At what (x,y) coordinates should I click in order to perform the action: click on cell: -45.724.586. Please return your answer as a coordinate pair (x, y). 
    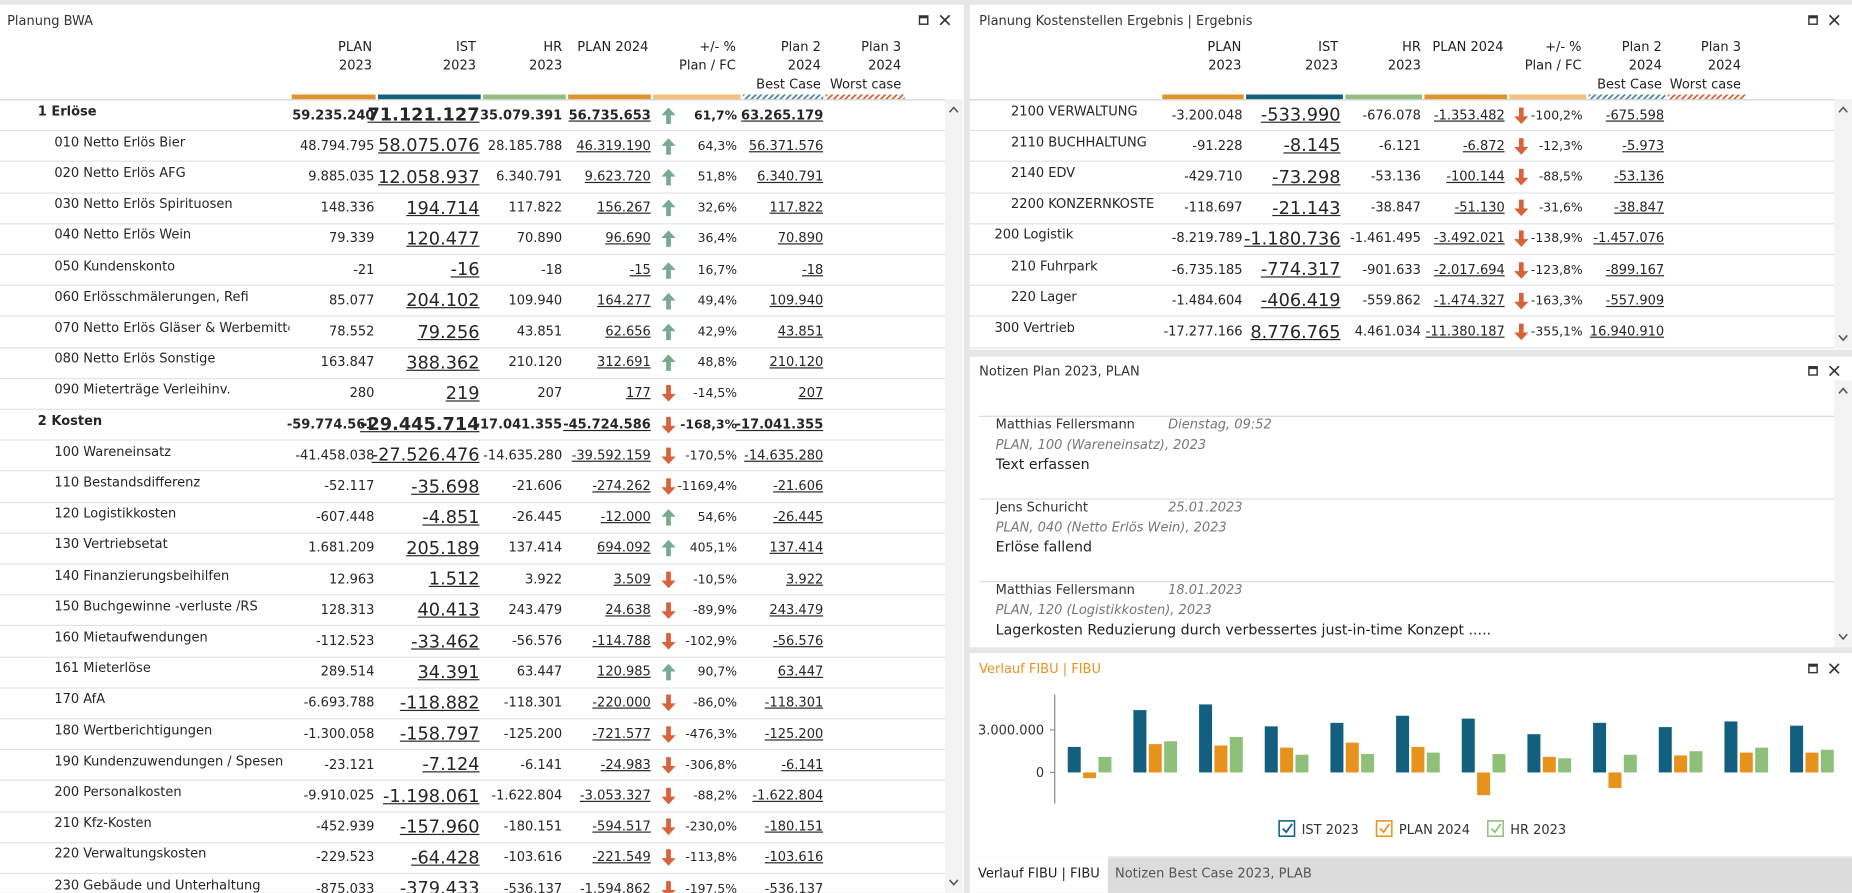
    Looking at the image, I should click on (607, 424).